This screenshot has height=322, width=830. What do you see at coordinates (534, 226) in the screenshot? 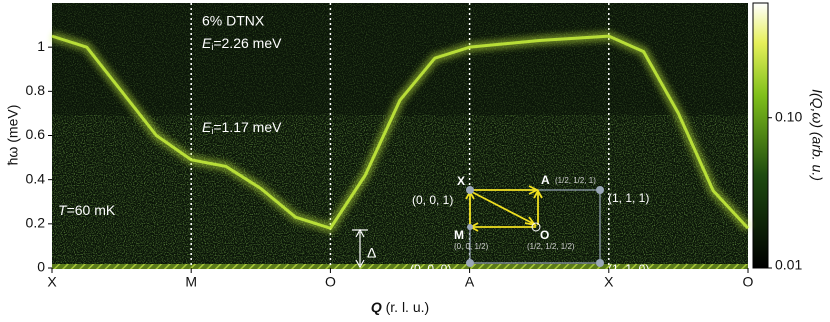
I see `inset` at bounding box center [534, 226].